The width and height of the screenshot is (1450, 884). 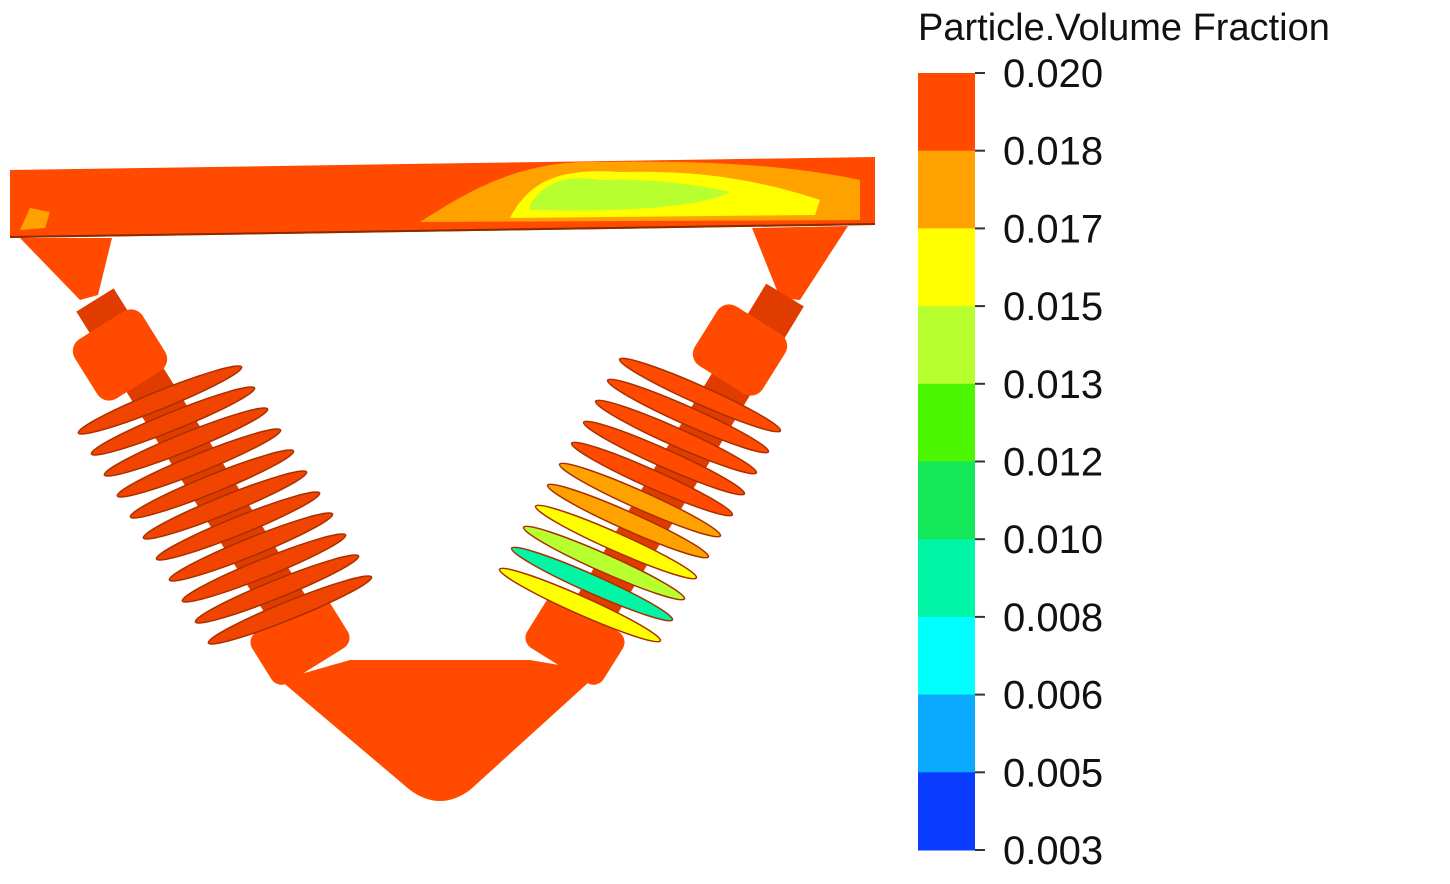 I want to click on tick-label: 0.010, so click(x=1053, y=540).